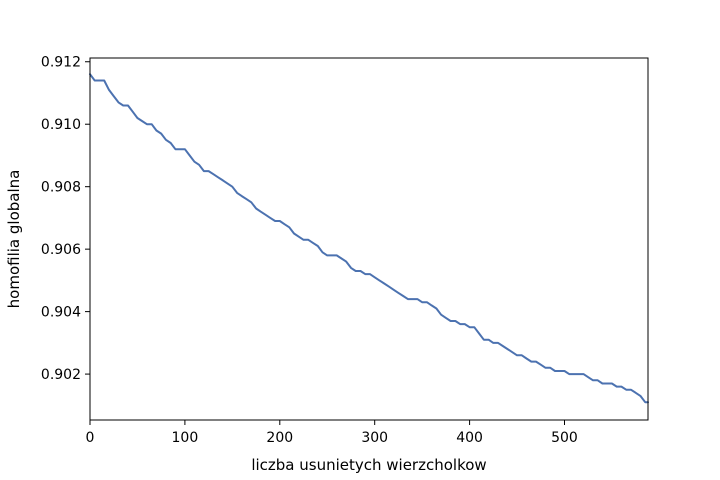 This screenshot has width=720, height=480. I want to click on y-tick-label: 0.902, so click(61, 375).